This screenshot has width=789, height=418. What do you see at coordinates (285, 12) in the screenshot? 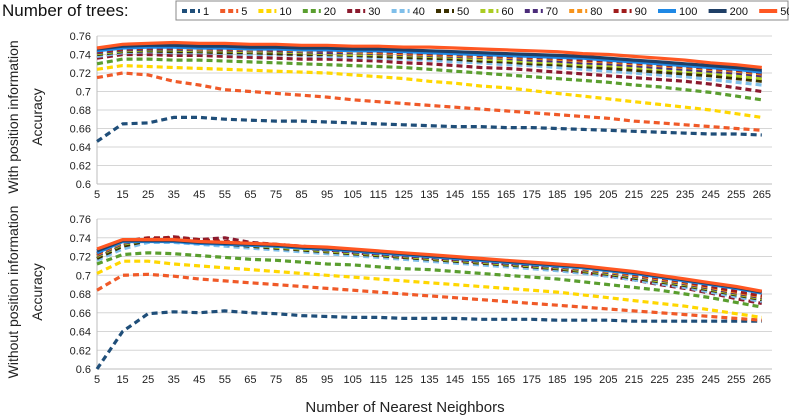
I see `legend-label-10: 10` at bounding box center [285, 12].